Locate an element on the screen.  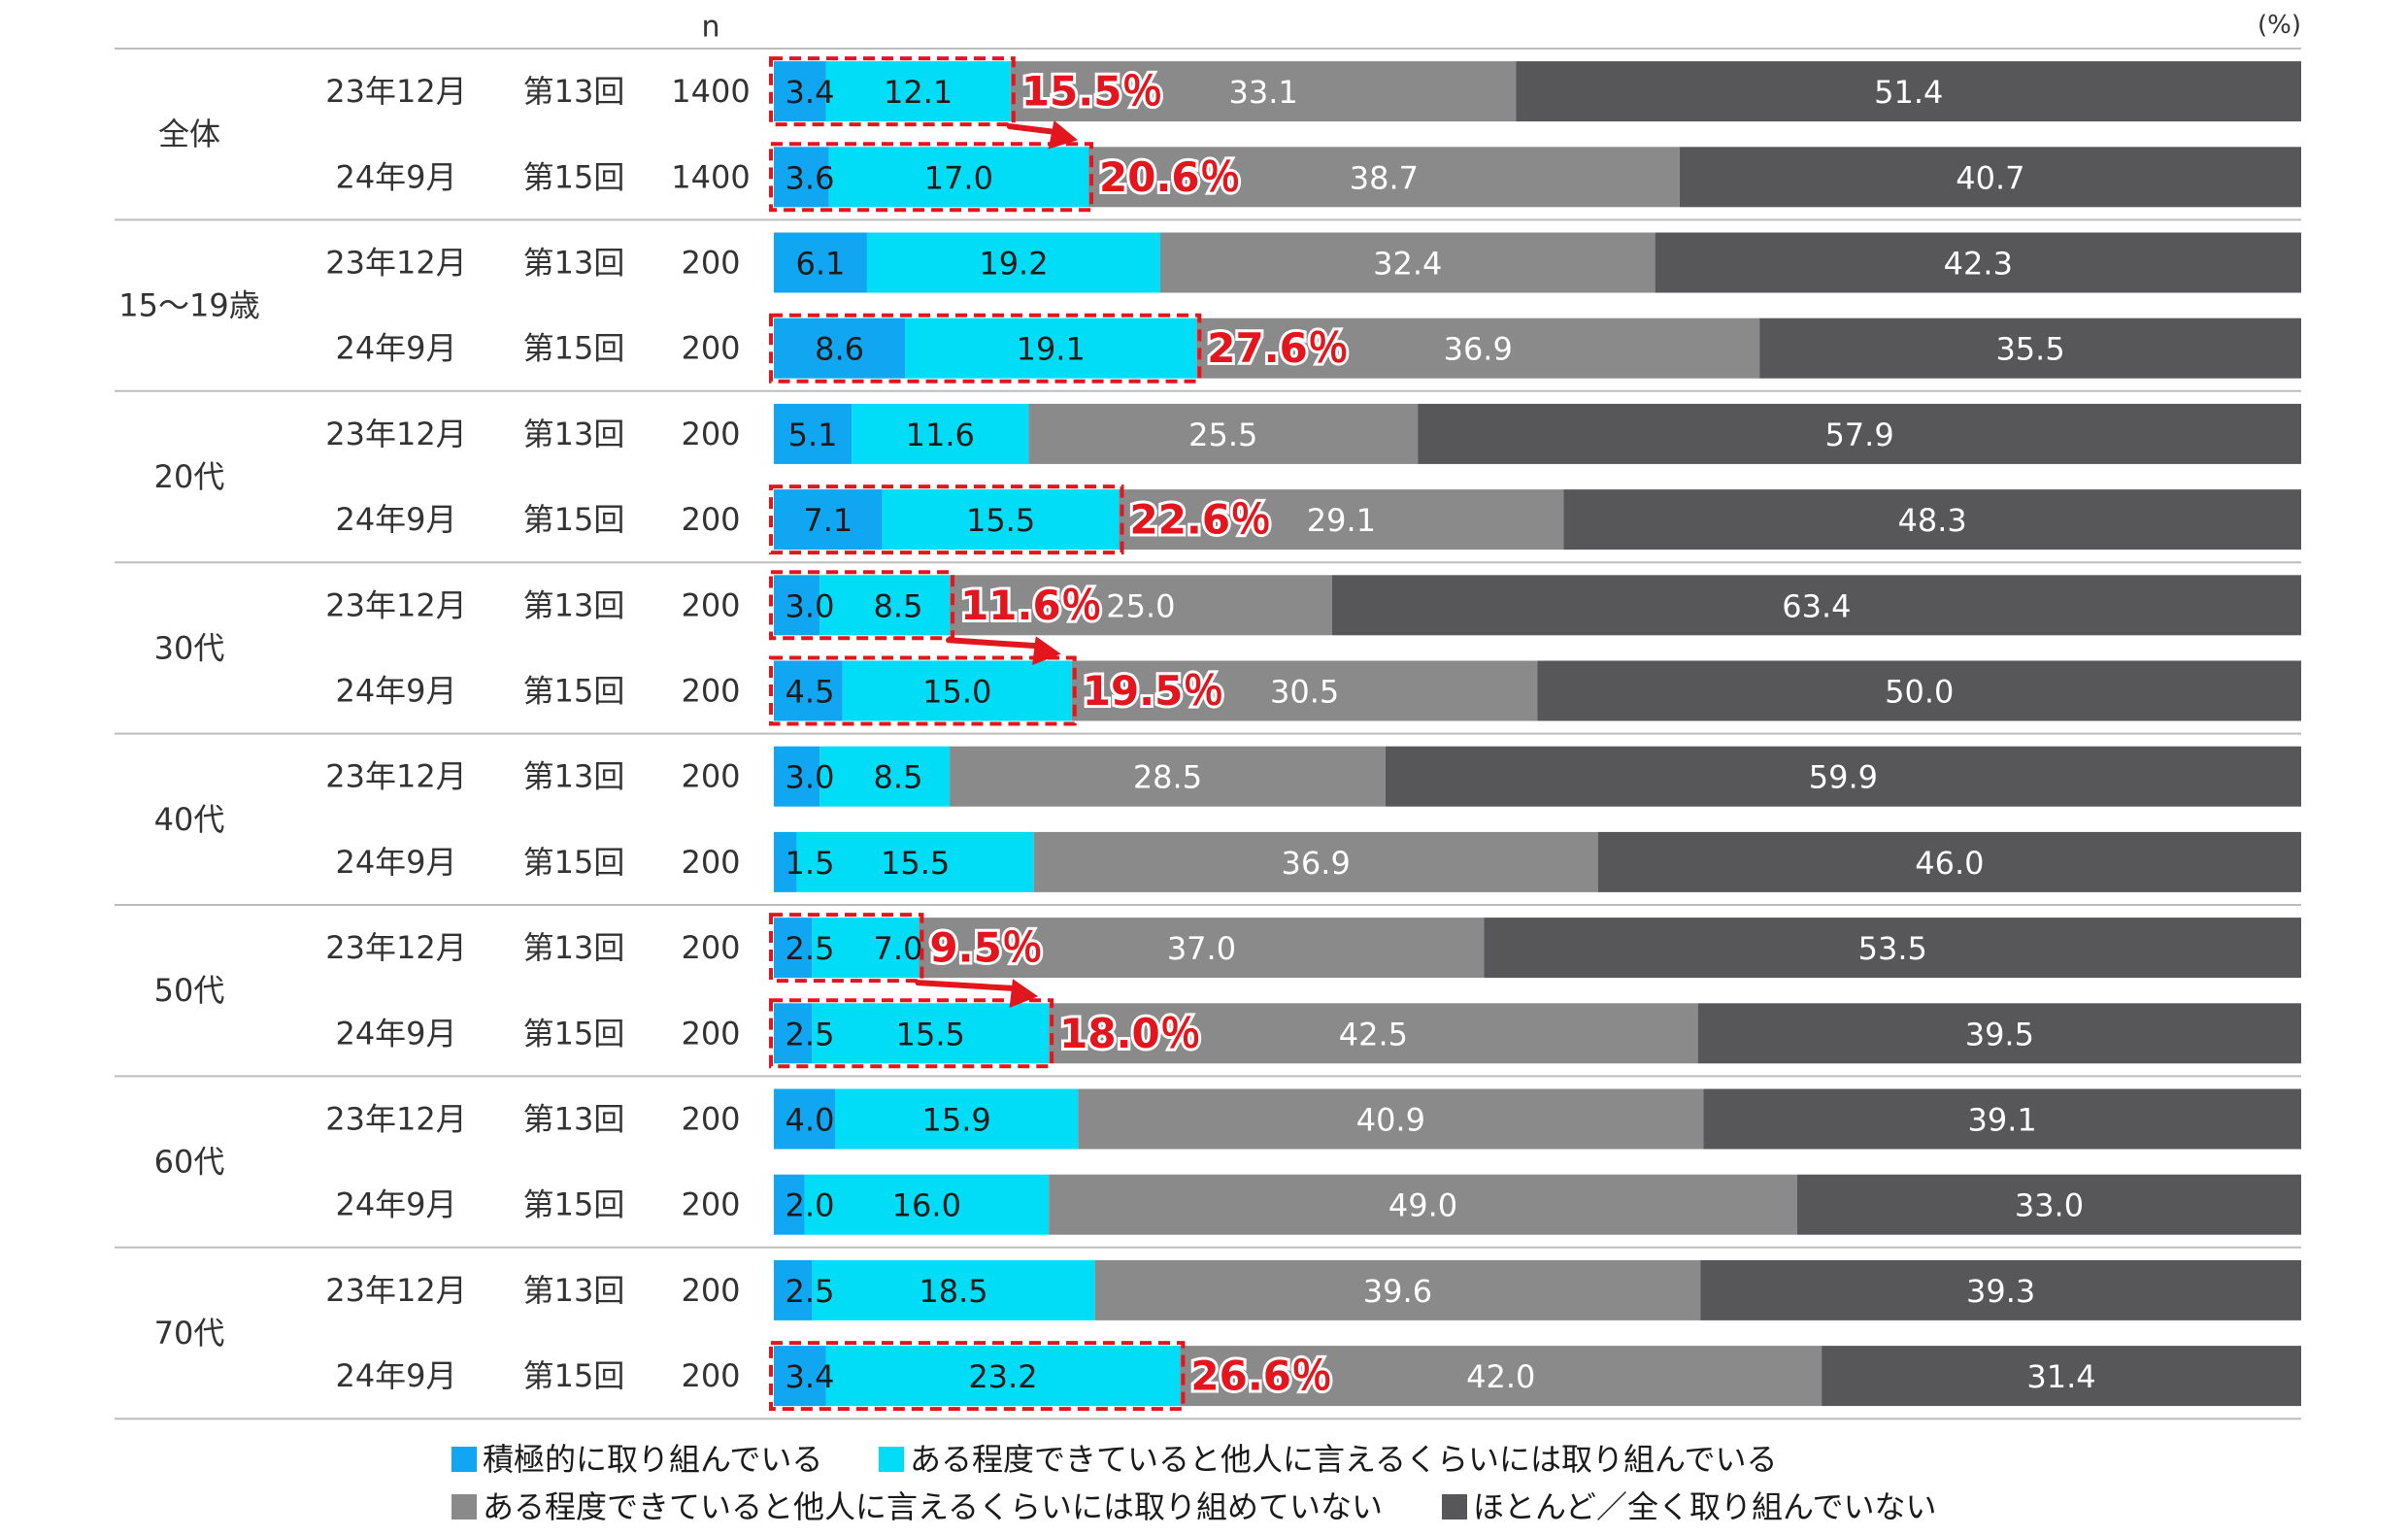
bar-value-label: 42.0 is located at coordinates (1500, 1376).